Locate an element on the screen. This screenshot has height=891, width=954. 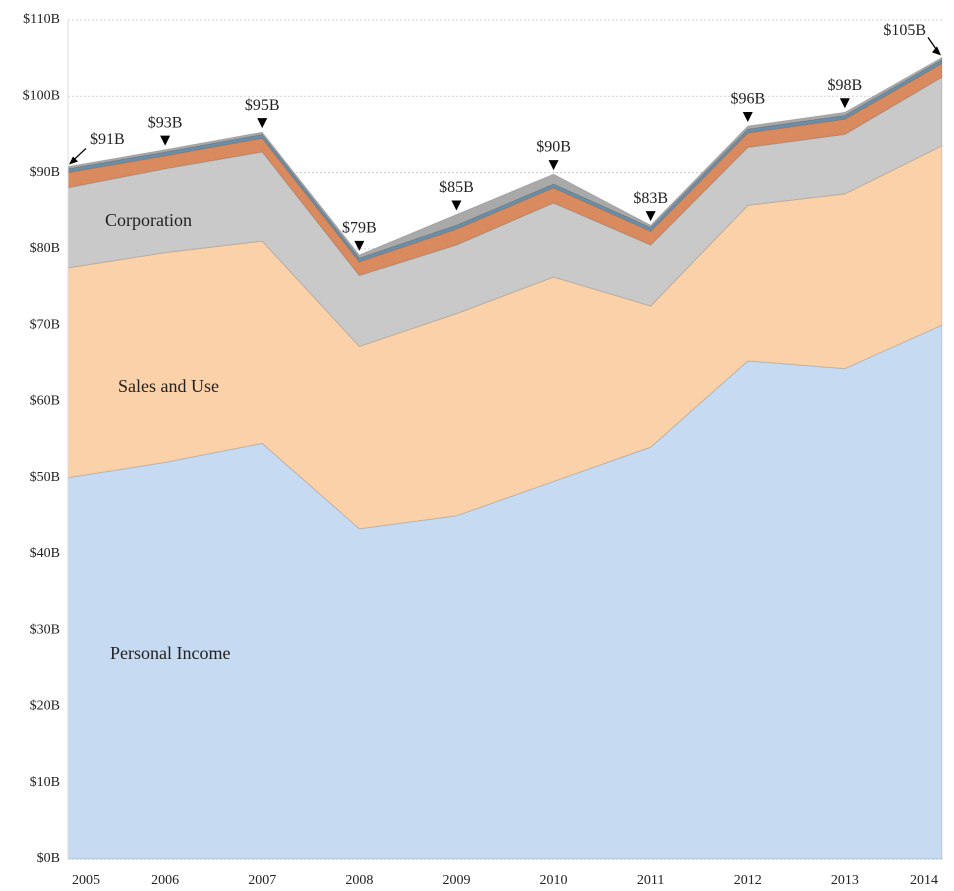
y-tick-label: $110B is located at coordinates (41, 19).